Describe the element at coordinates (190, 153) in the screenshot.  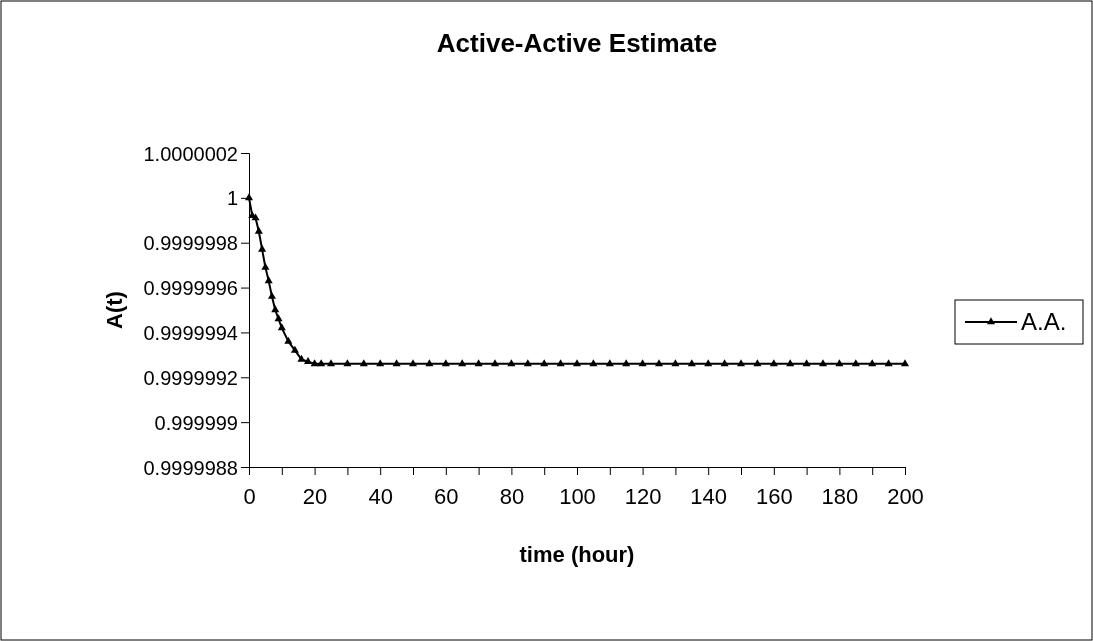
I see `y-tick-label: 1.0000002` at that location.